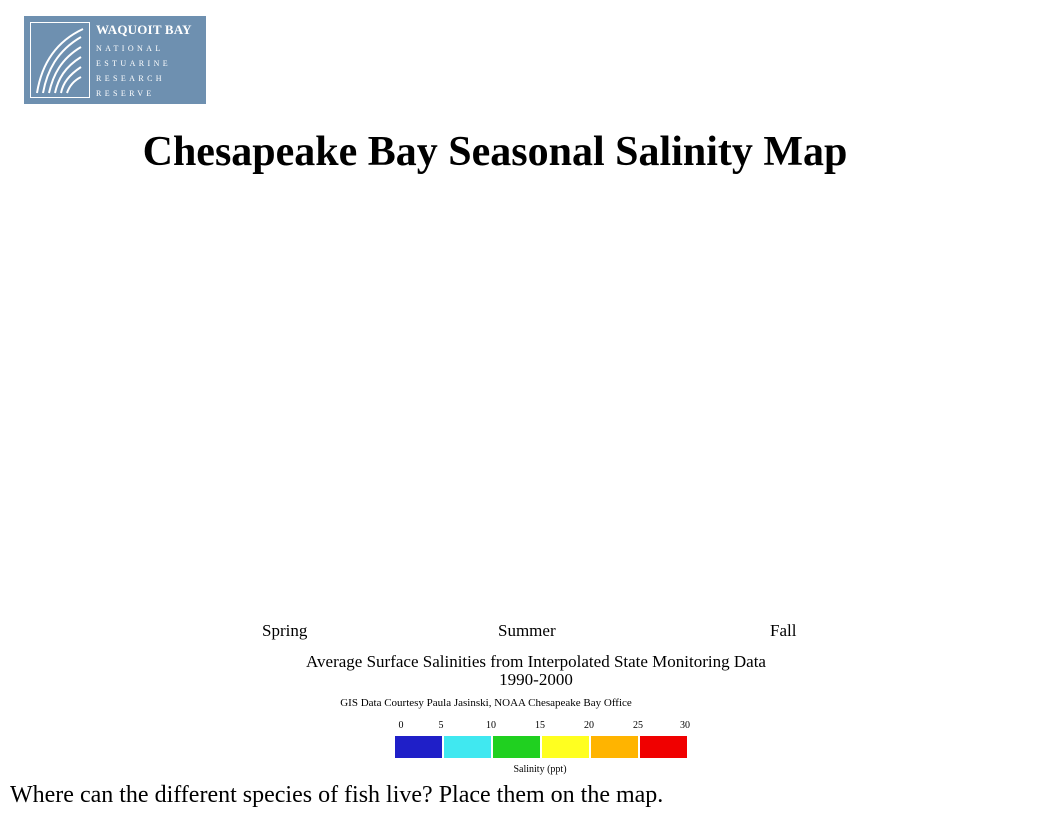 The image size is (1056, 816). Describe the element at coordinates (285, 630) in the screenshot. I see `season-label-spring: Spring` at that location.